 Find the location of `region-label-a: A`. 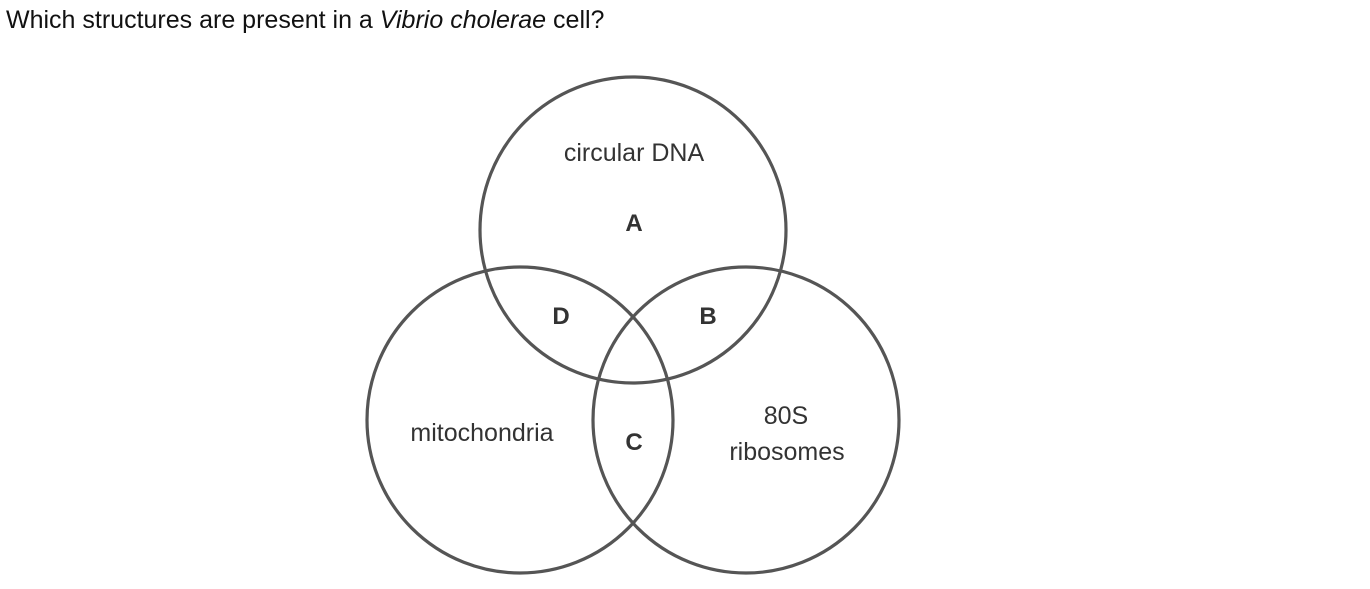

region-label-a: A is located at coordinates (633, 223).